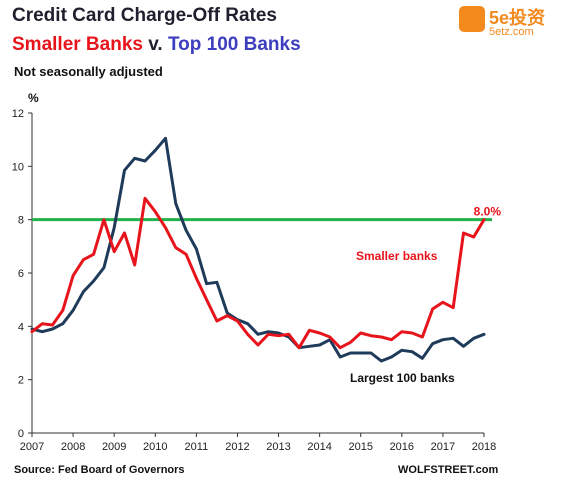  Describe the element at coordinates (18, 167) in the screenshot. I see `y-tick-label: 10` at that location.